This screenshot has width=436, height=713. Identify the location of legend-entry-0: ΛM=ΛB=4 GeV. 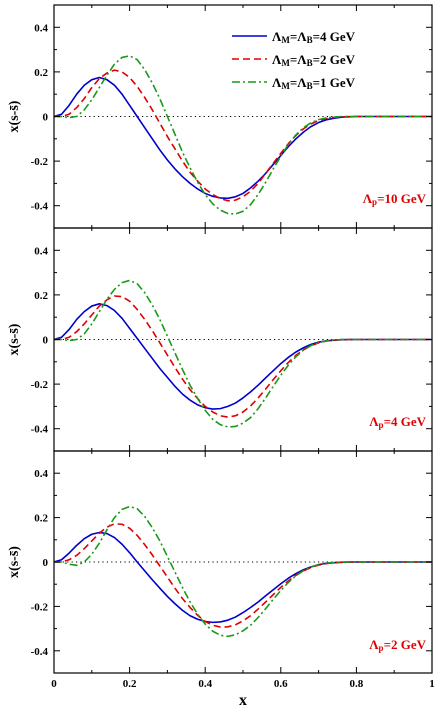
(314, 37).